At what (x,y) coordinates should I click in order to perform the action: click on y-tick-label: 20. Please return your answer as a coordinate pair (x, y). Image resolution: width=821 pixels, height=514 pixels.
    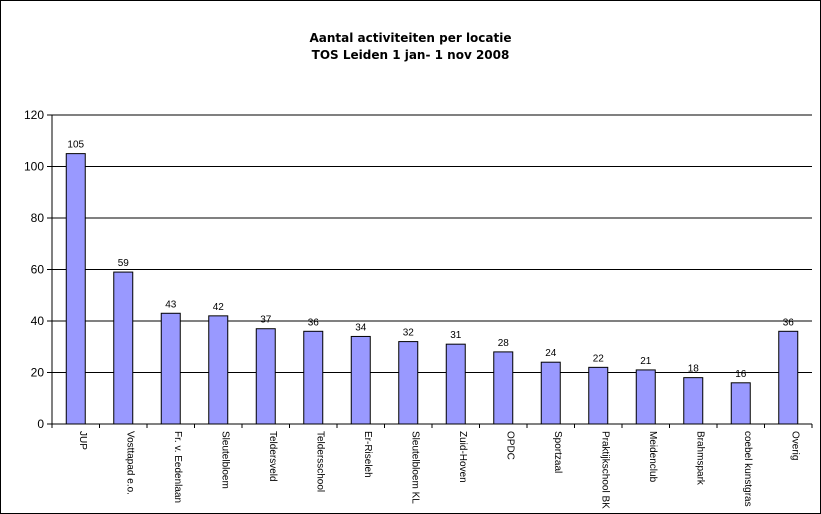
    Looking at the image, I should click on (38, 373).